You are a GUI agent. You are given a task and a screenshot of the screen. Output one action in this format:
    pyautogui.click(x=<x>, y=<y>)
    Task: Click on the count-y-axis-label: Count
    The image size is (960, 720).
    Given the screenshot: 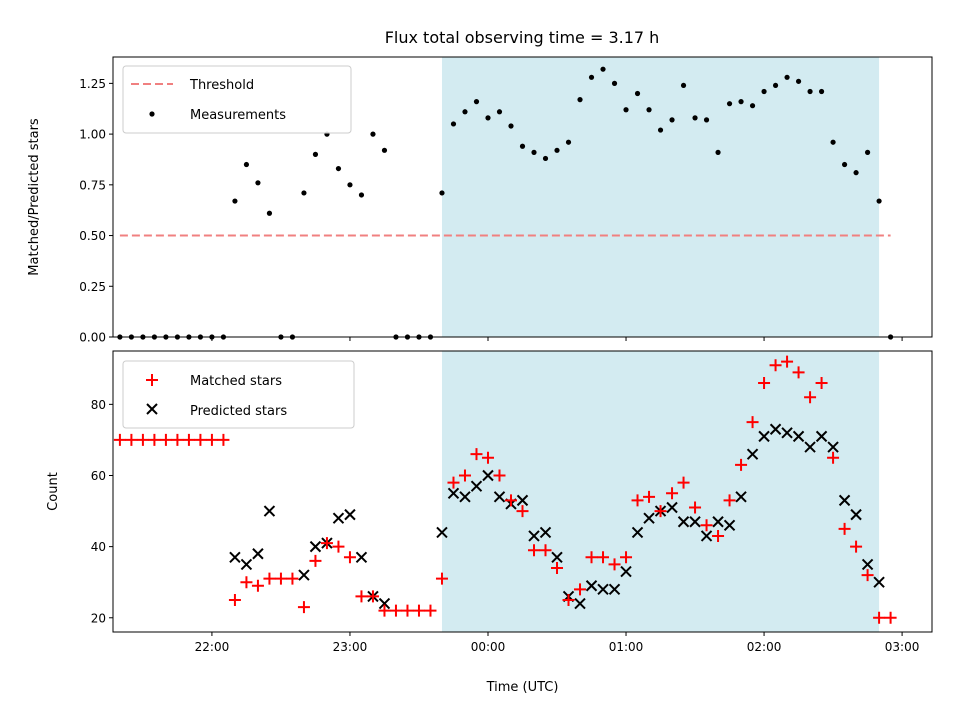 What is the action you would take?
    pyautogui.click(x=53, y=491)
    